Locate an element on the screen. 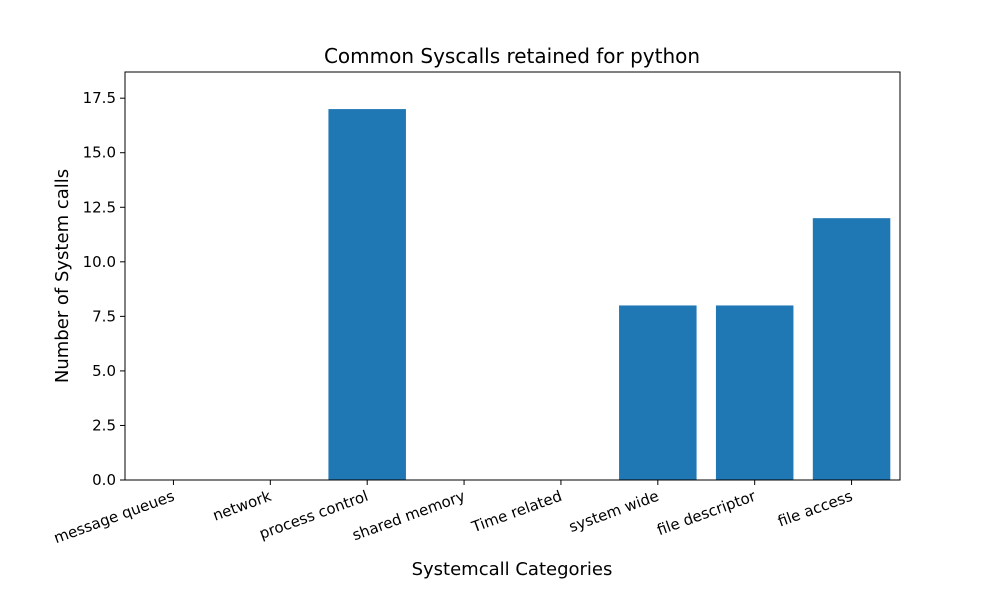  x-axis-label: Systemcall Categories is located at coordinates (512, 569).